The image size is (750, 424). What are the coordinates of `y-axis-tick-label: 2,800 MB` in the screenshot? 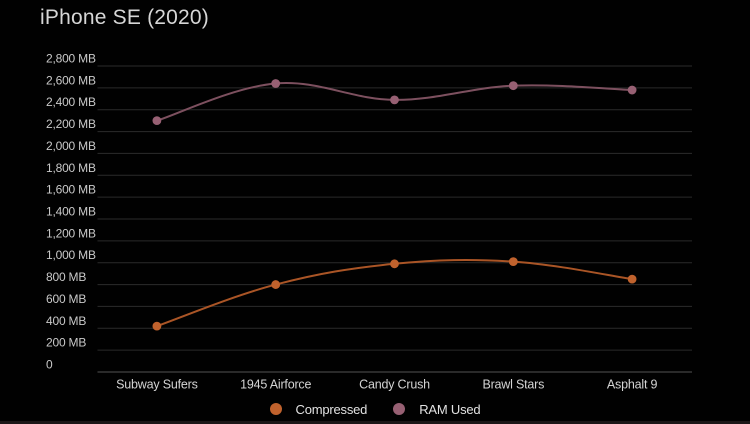 It's located at (71, 59).